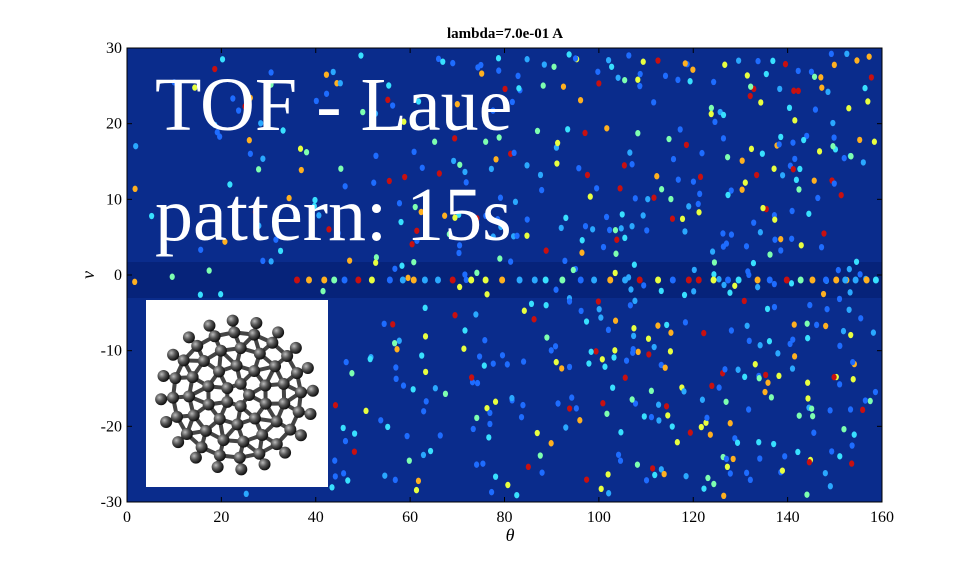 This screenshot has width=975, height=567. Describe the element at coordinates (505, 517) in the screenshot. I see `x-tick-label: 80` at that location.